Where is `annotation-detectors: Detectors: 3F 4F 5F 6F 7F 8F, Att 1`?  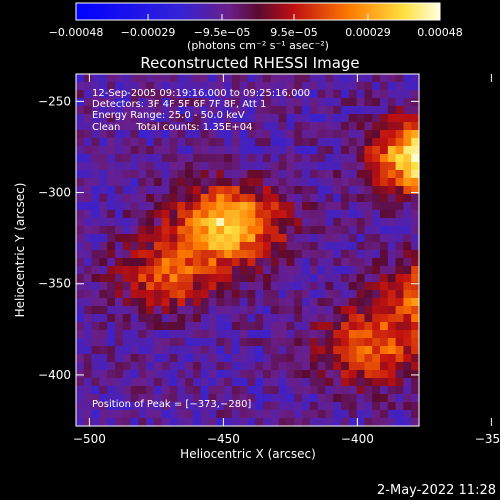
annotation-detectors: Detectors: 3F 4F 5F 6F 7F 8F, Att 1 is located at coordinates (179, 104).